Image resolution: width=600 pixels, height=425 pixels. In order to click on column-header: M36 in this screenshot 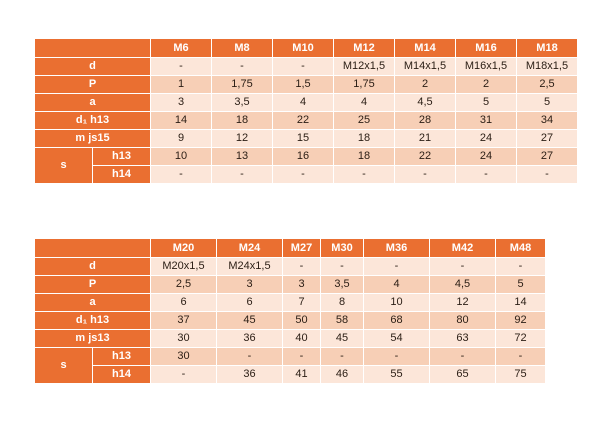, I will do `click(396, 248)`.